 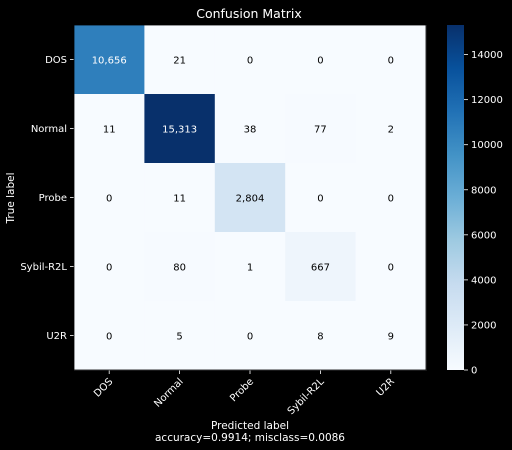 I want to click on colorbar-tick-label: 0, so click(x=474, y=371).